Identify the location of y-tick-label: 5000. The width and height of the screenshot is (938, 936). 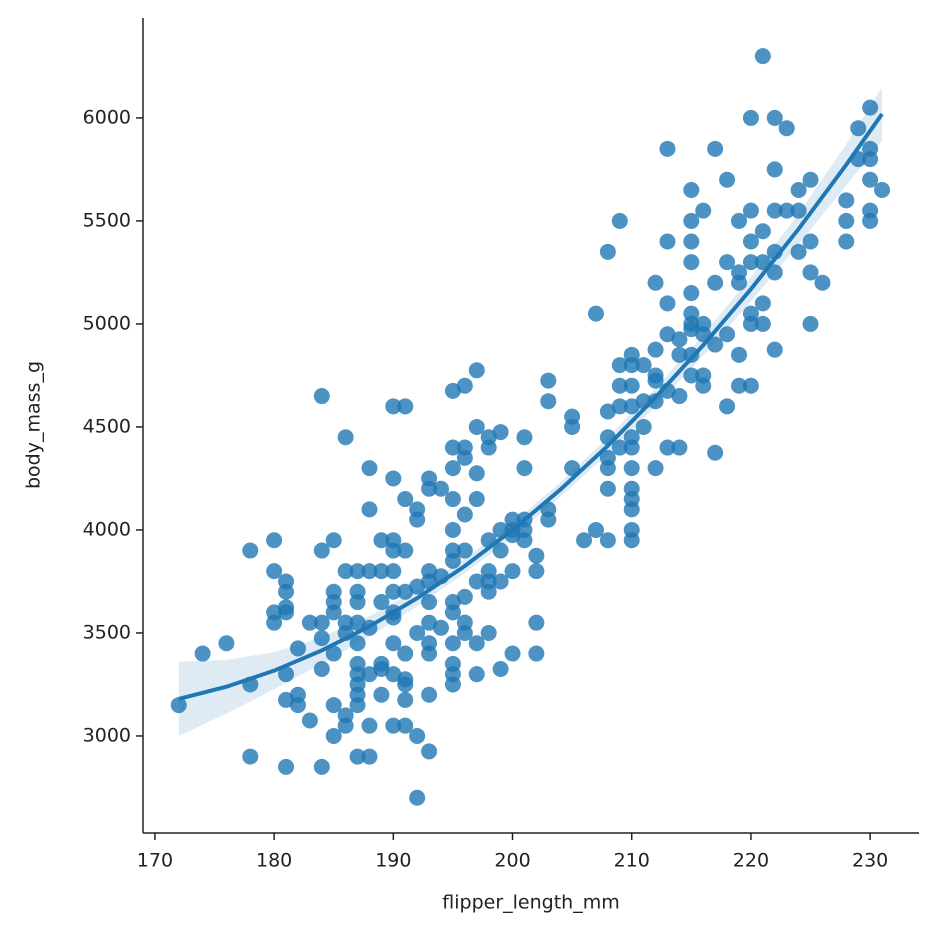
(107, 323).